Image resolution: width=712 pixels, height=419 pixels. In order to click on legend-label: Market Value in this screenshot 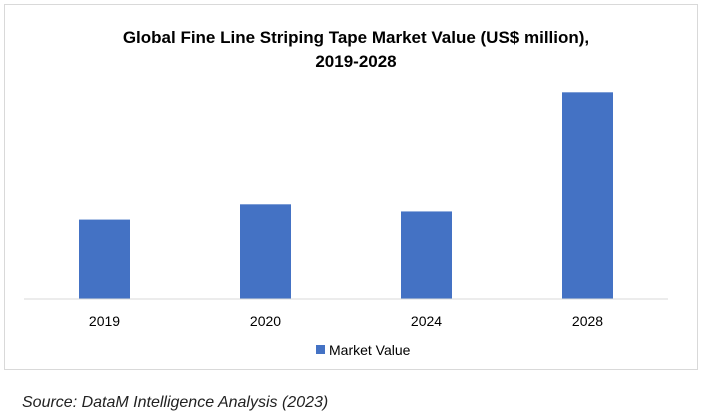, I will do `click(370, 350)`.